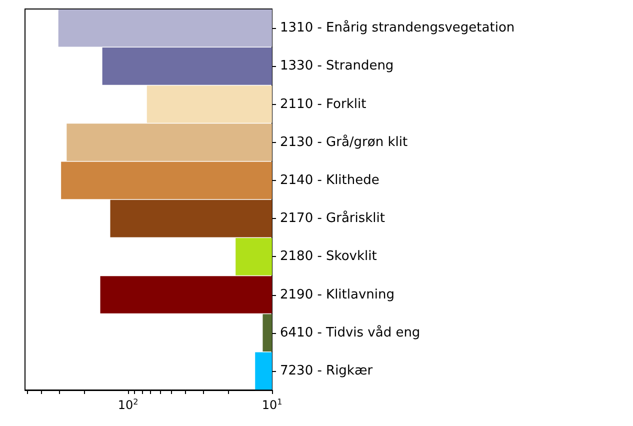 The width and height of the screenshot is (633, 426). I want to click on y-tick-label: 2110 - Forklit, so click(323, 104).